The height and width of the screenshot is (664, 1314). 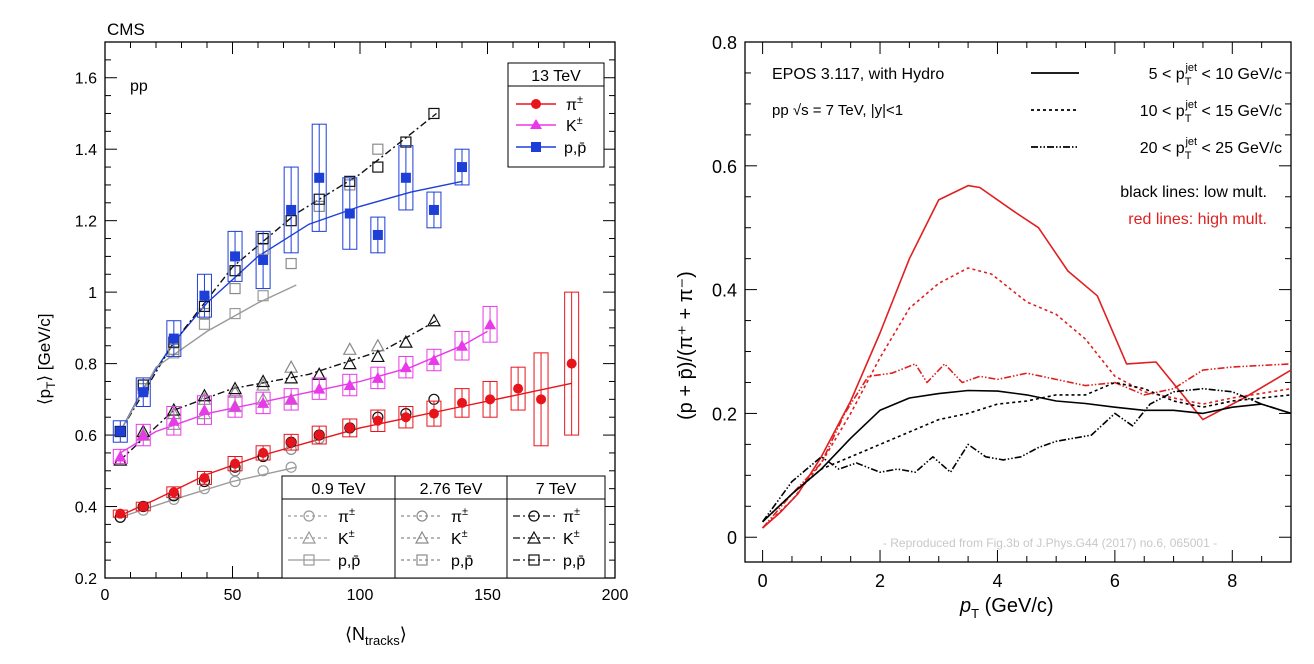 I want to click on right-legend-label-pre: 5 < p, so click(x=1167, y=74).